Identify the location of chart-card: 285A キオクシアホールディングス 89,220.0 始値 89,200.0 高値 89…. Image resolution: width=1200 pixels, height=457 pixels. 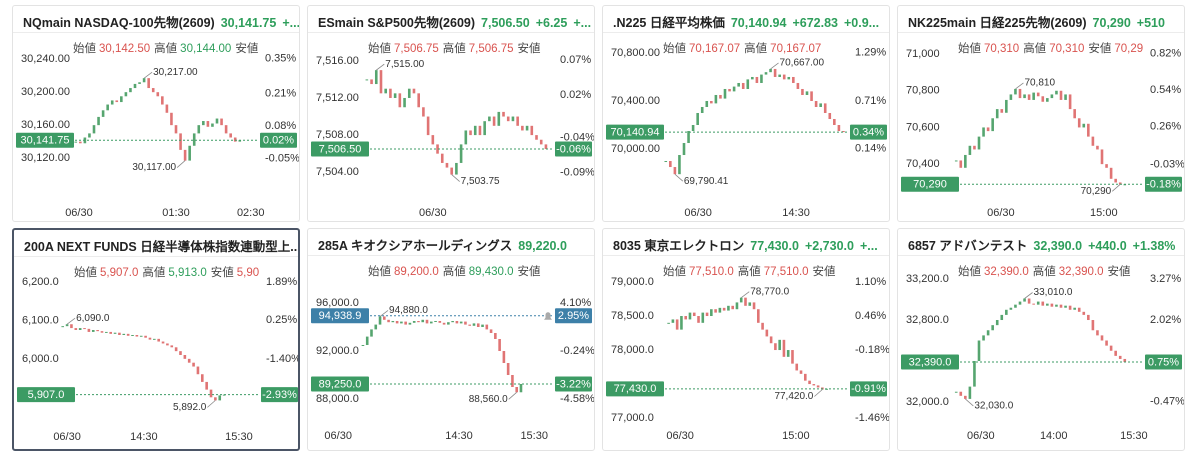
(451, 339).